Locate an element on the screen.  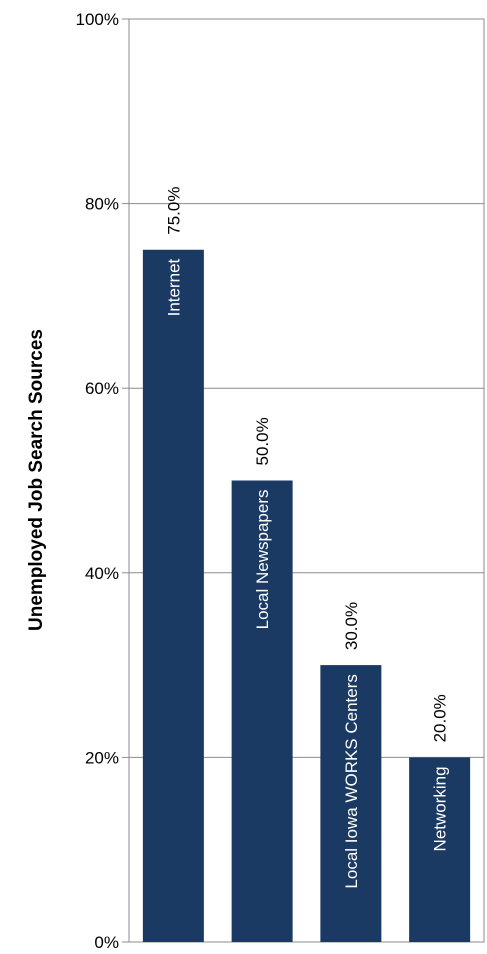
y-tick-label: 80% is located at coordinates (102, 204).